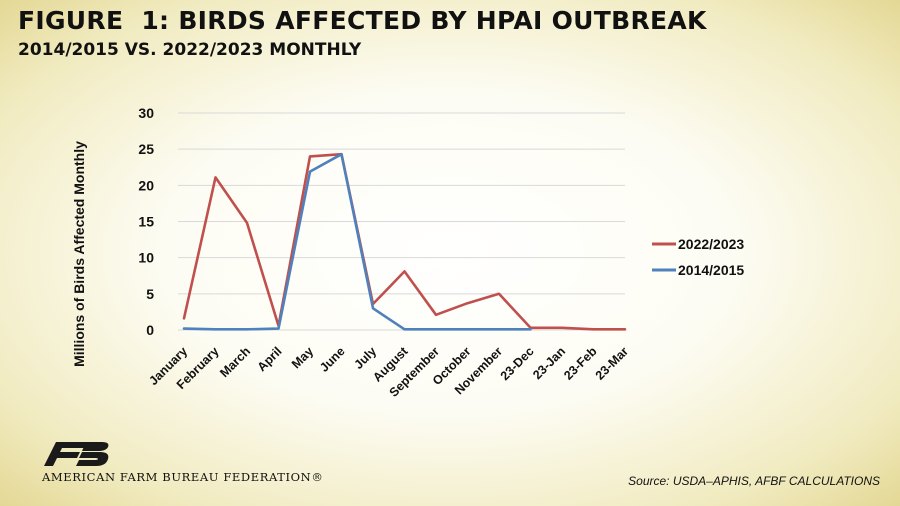 The width and height of the screenshot is (900, 506). I want to click on y-tick-label: 25, so click(146, 149).